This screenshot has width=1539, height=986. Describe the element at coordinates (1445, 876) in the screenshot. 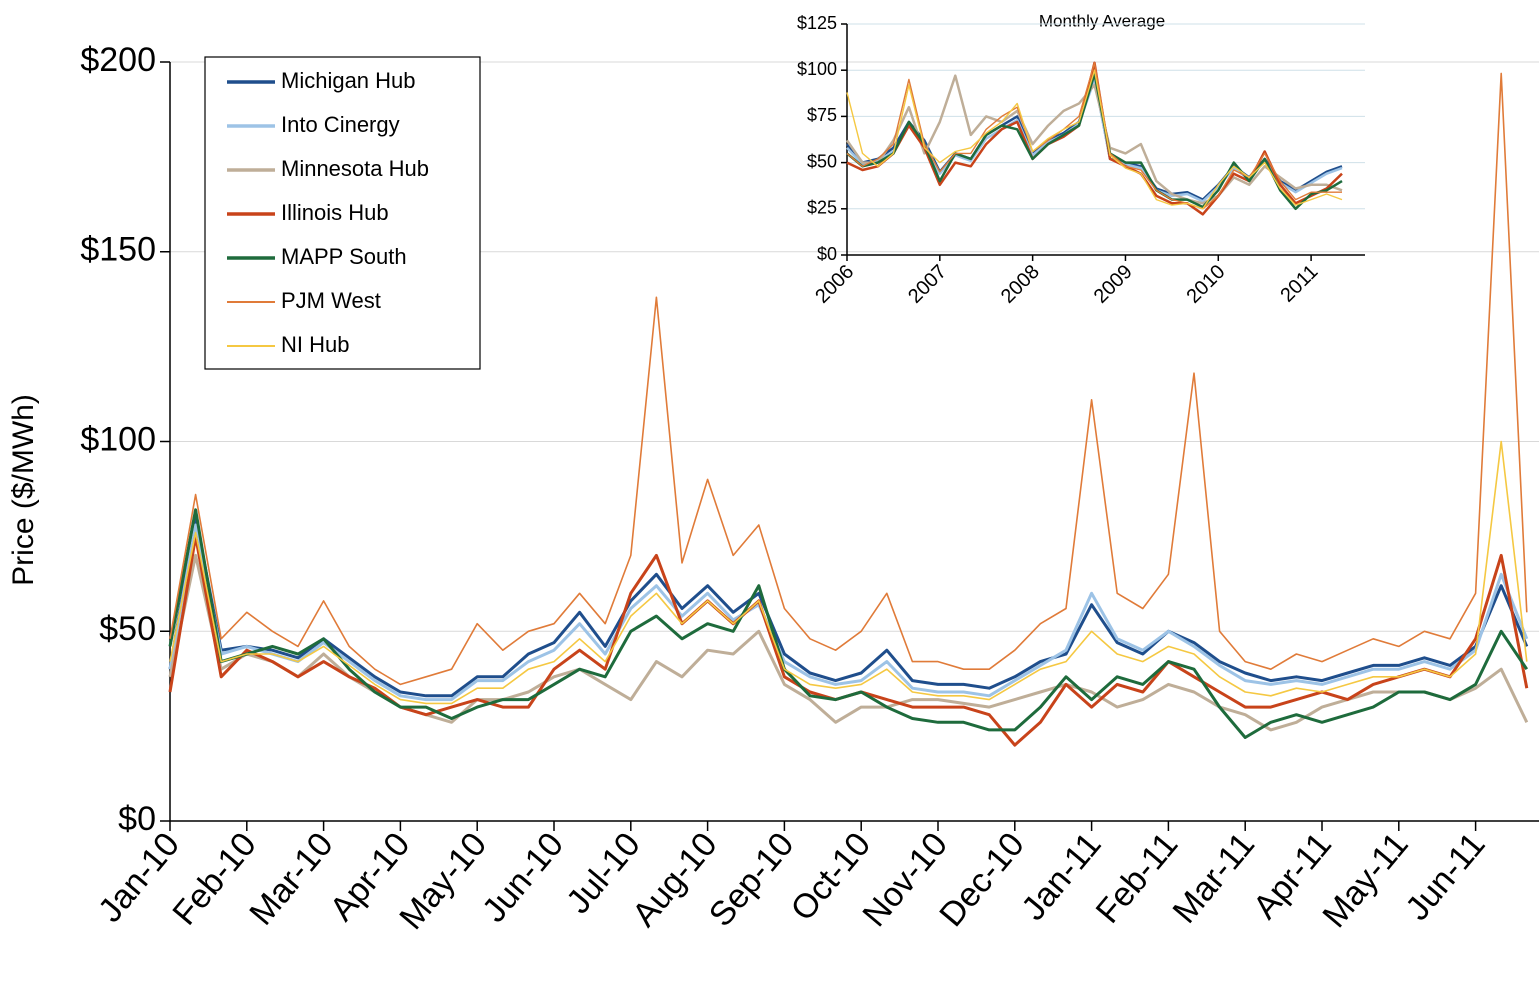

I see `x-tick-label: Jun-11` at that location.